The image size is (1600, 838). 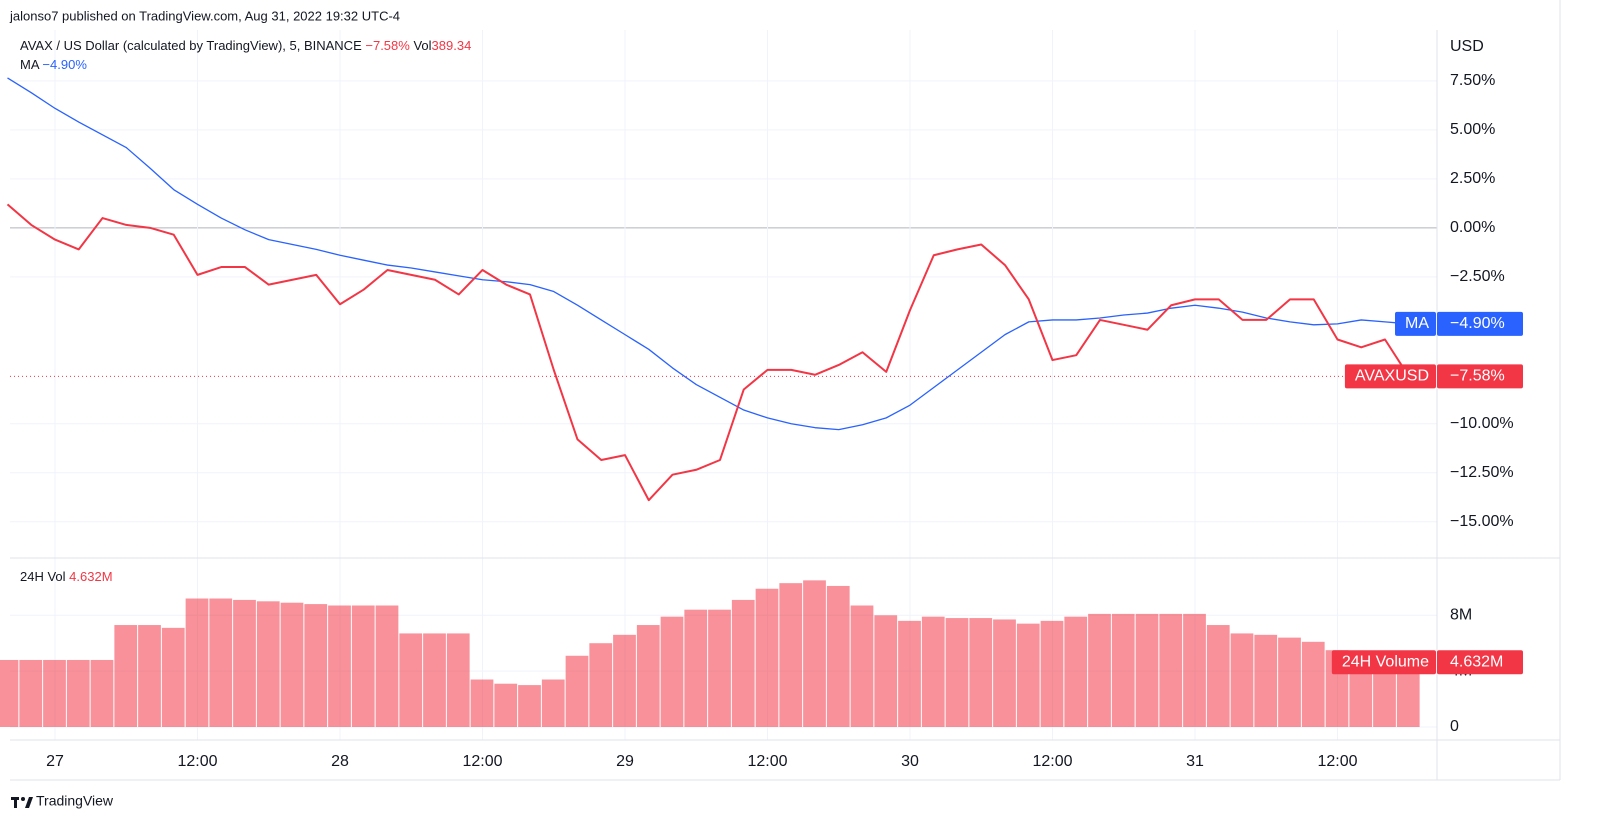 I want to click on y-tick-label: 2.50%, so click(x=1472, y=178).